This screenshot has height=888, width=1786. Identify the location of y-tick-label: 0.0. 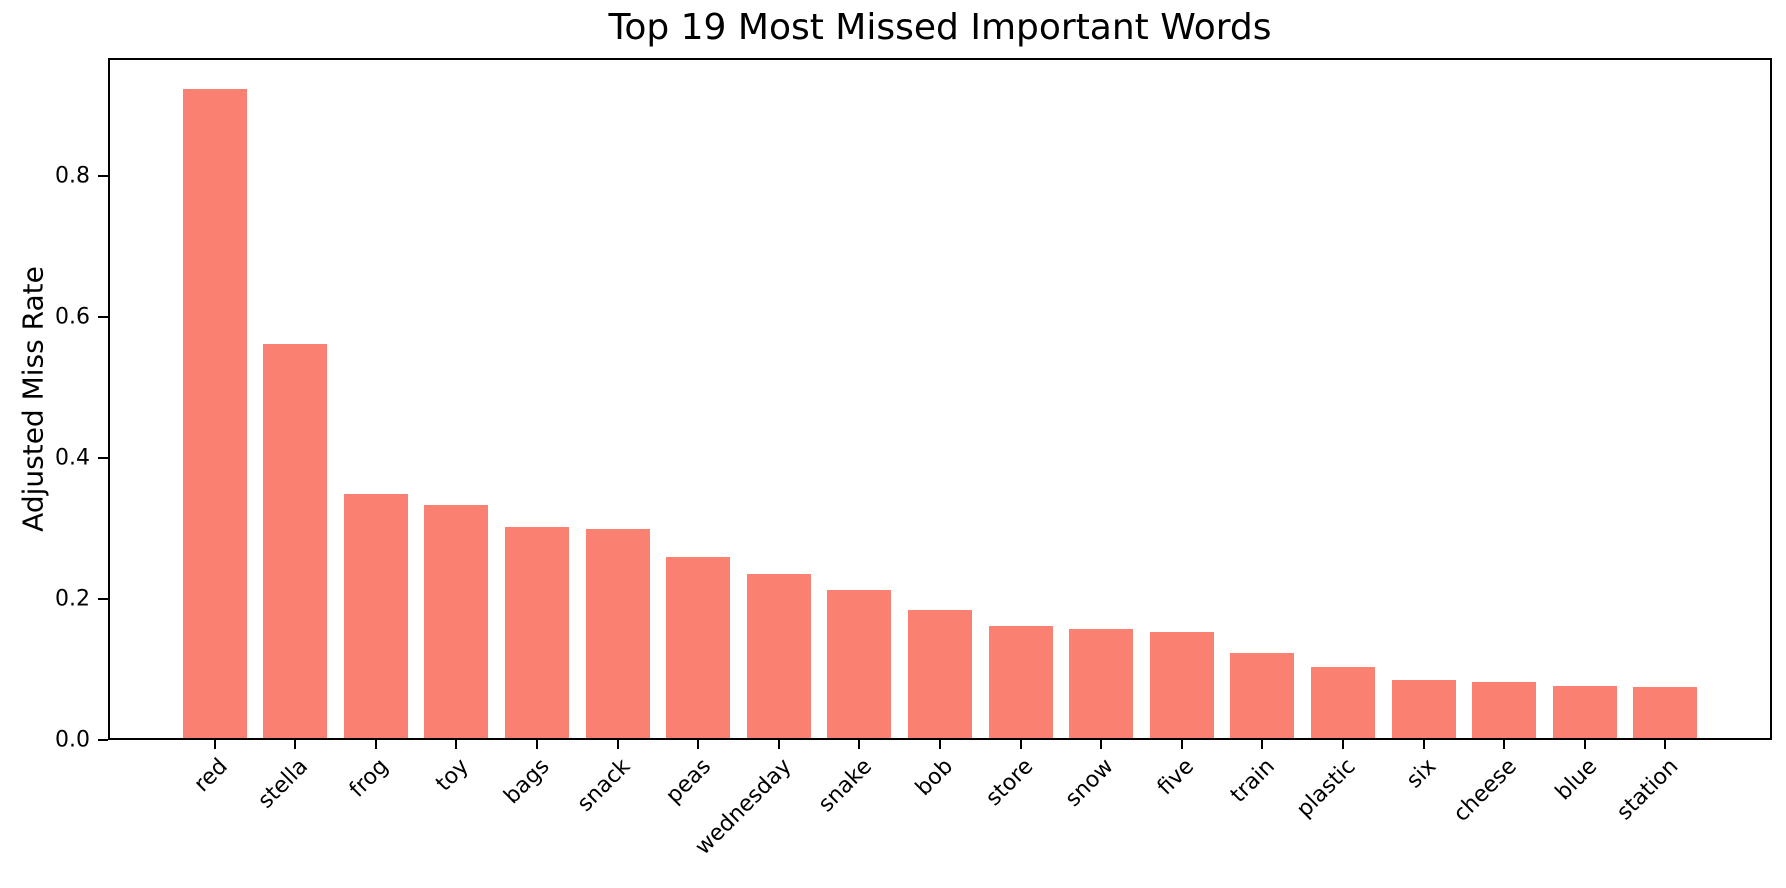
(72, 740).